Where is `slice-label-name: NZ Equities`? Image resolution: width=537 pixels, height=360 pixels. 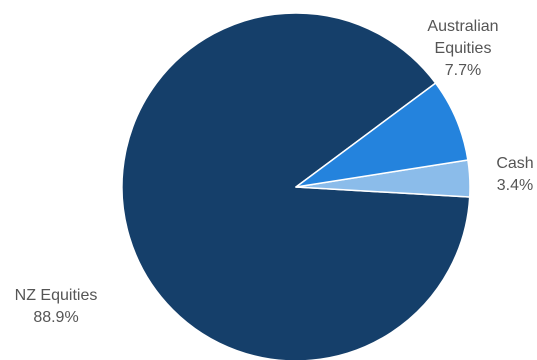 slice-label-name: NZ Equities is located at coordinates (56, 295).